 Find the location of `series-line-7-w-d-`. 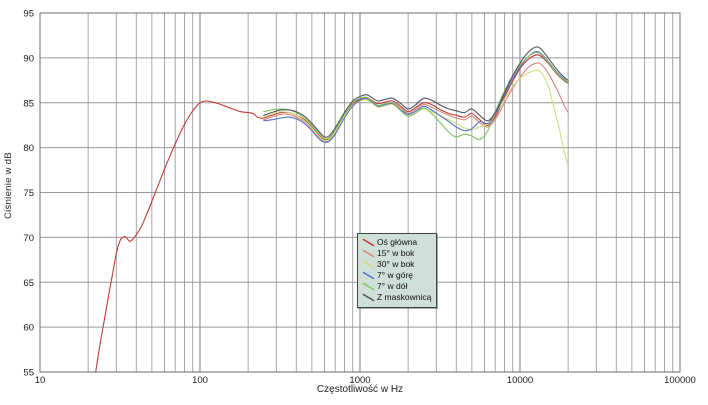

series-line-7-w-d- is located at coordinates (416, 96).